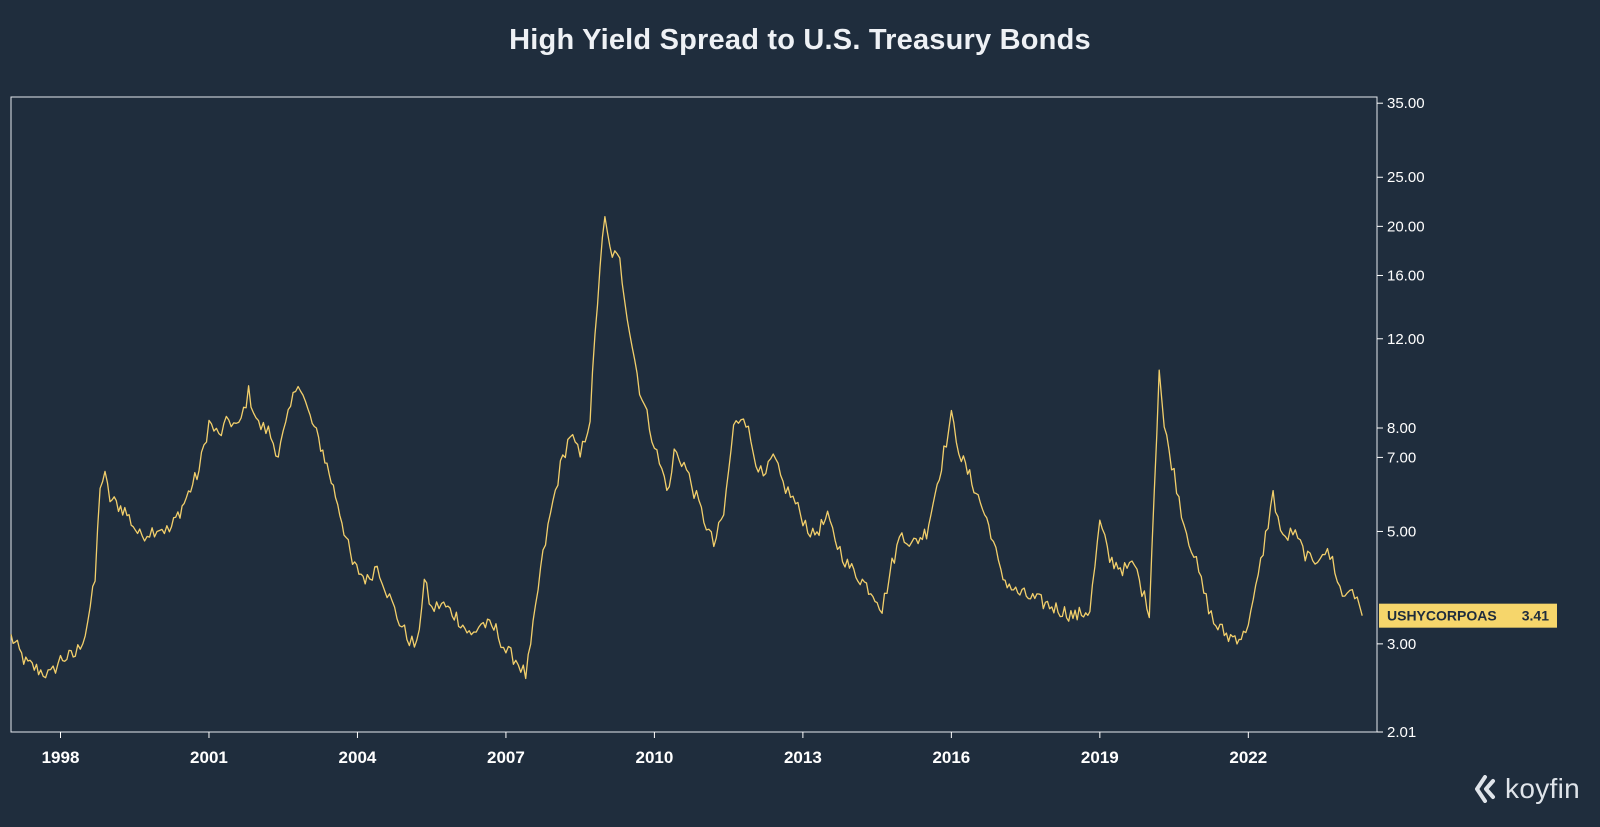 Image resolution: width=1600 pixels, height=827 pixels. What do you see at coordinates (1401, 428) in the screenshot?
I see `y-axis-tick-label: 8.00` at bounding box center [1401, 428].